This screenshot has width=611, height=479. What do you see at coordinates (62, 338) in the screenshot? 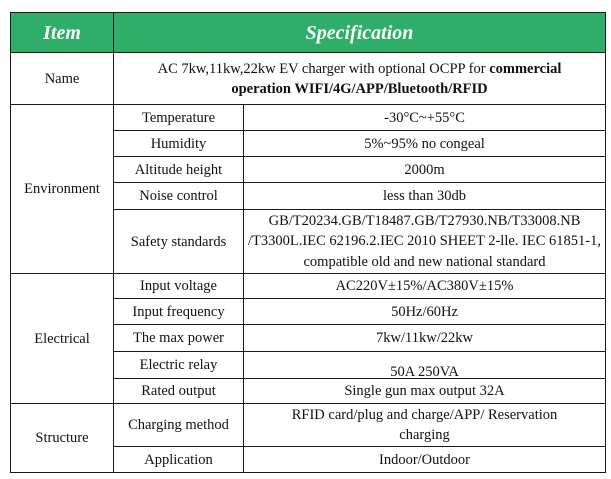
I see `group-label-electrical: Electrical` at bounding box center [62, 338].